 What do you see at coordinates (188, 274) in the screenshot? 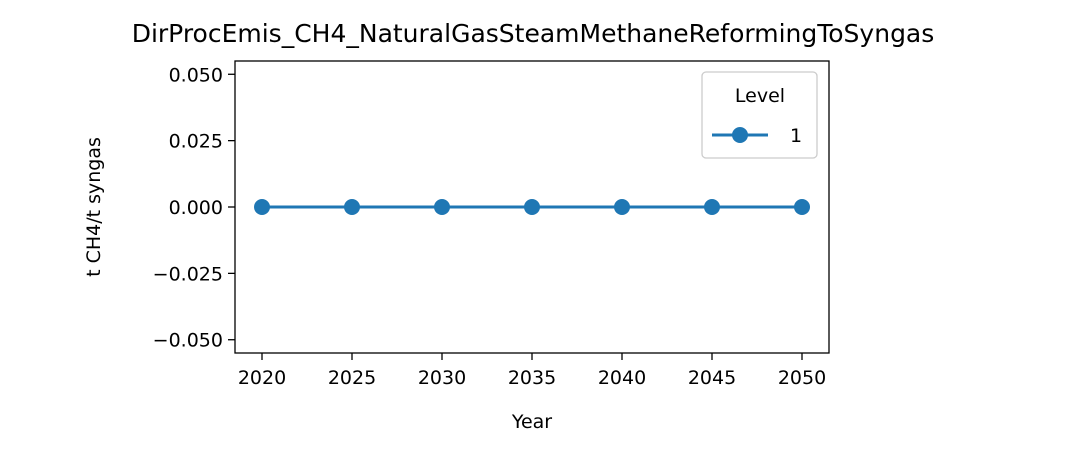
I see `y-tick-label: −0.025` at bounding box center [188, 274].